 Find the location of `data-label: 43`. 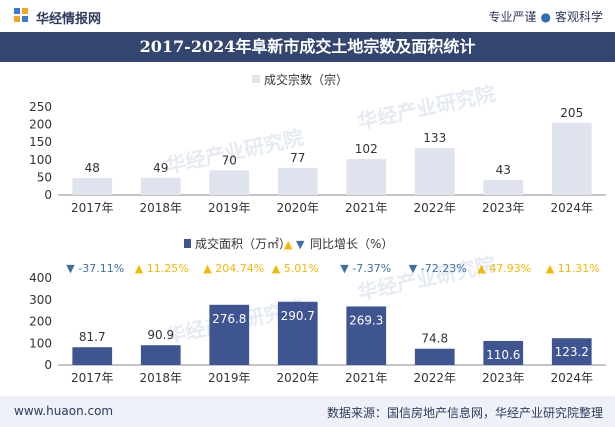

data-label: 43 is located at coordinates (503, 170).